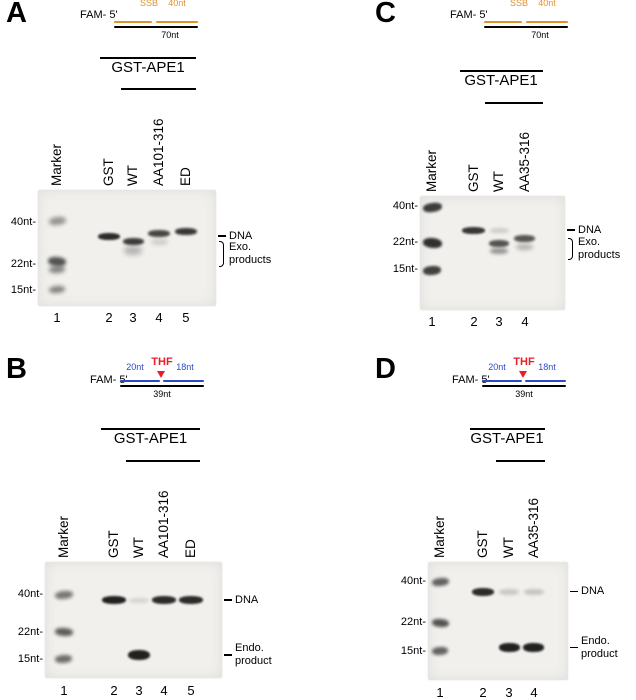 This screenshot has height=700, width=636. Describe the element at coordinates (16, 369) in the screenshot. I see `panel-letter: B` at that location.